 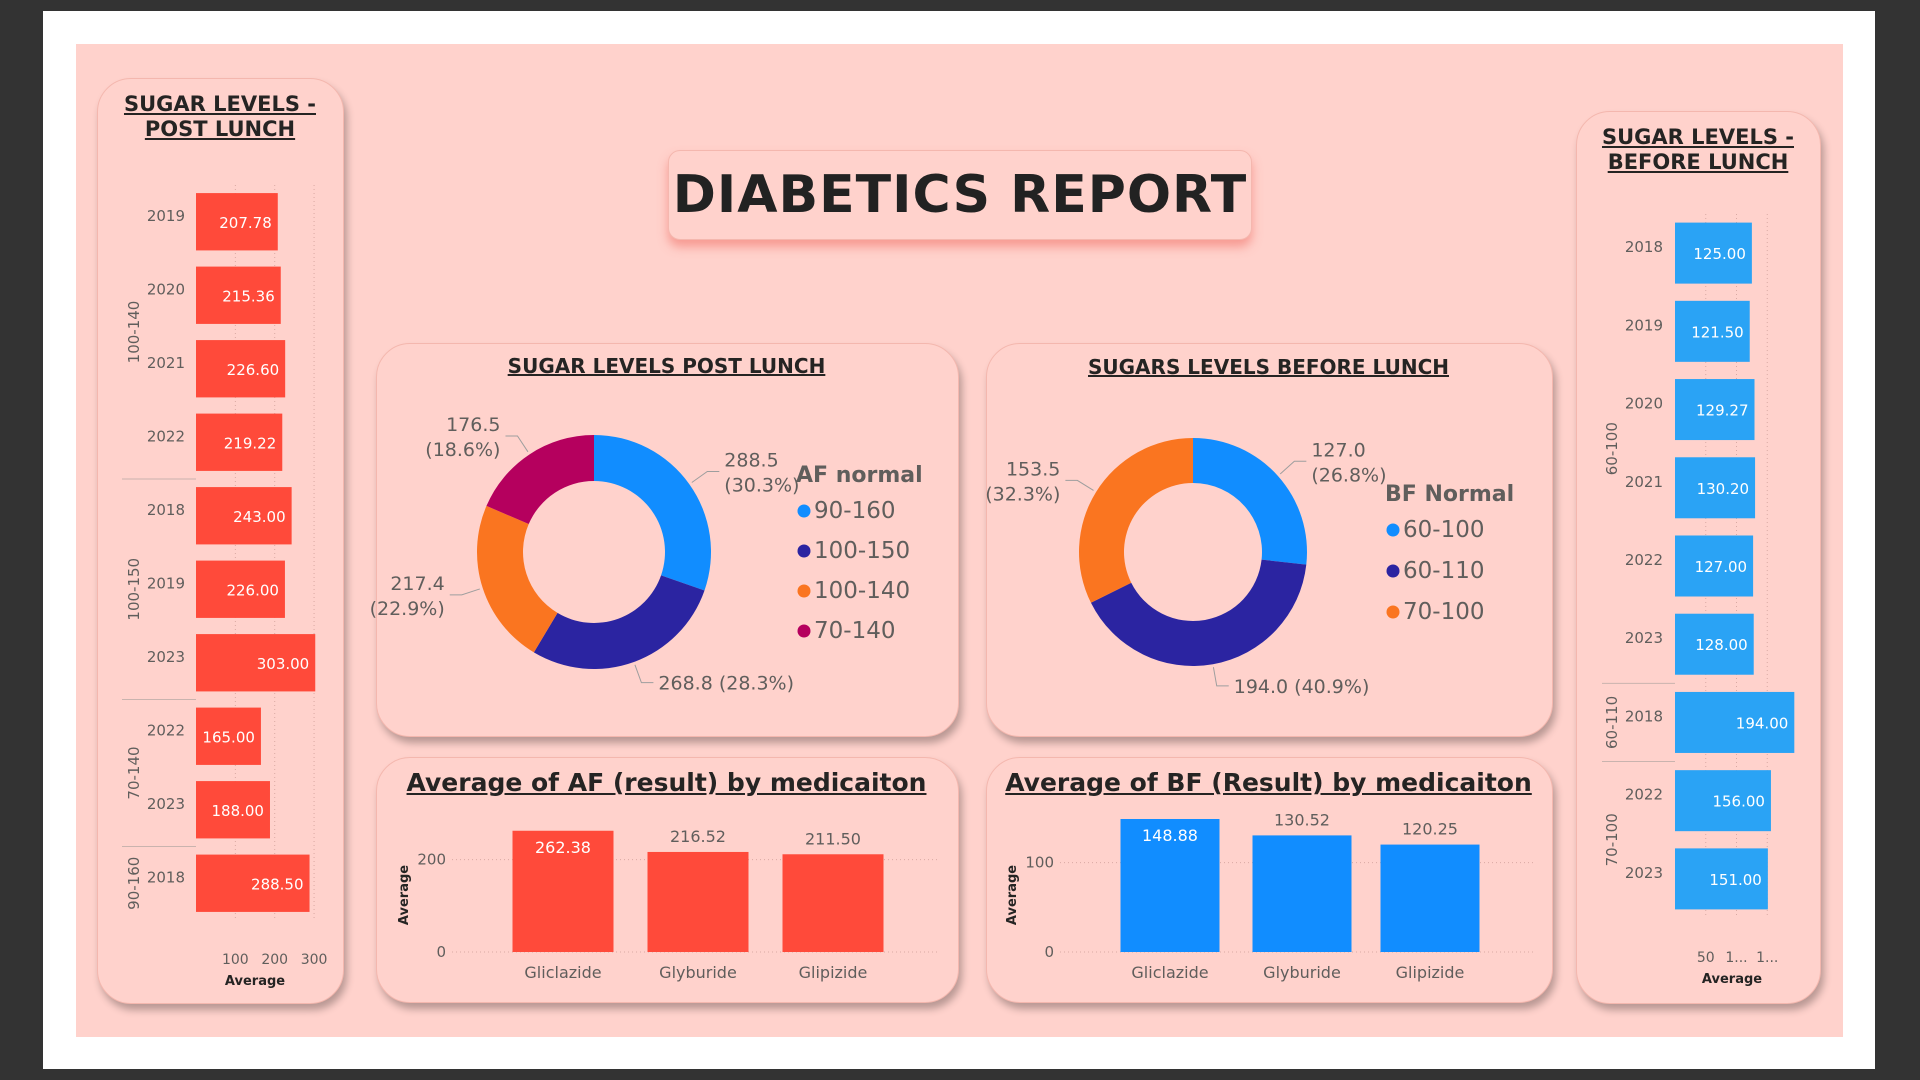 What do you see at coordinates (235, 960) in the screenshot?
I see `x-tick-label: 100` at bounding box center [235, 960].